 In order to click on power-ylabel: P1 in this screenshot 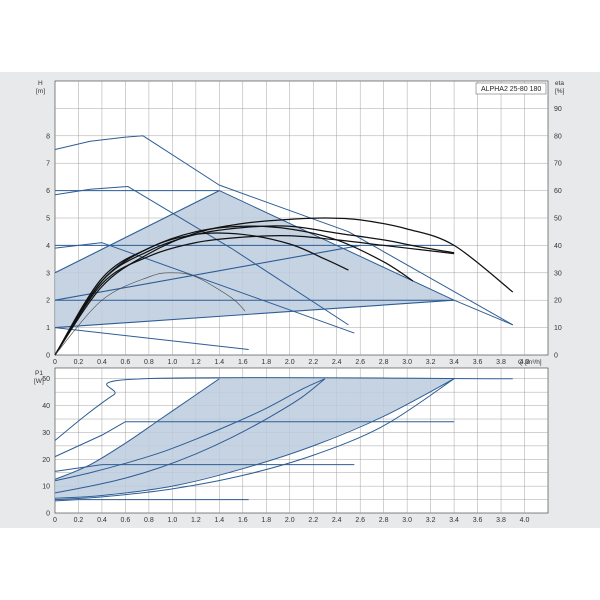, I will do `click(39, 373)`.